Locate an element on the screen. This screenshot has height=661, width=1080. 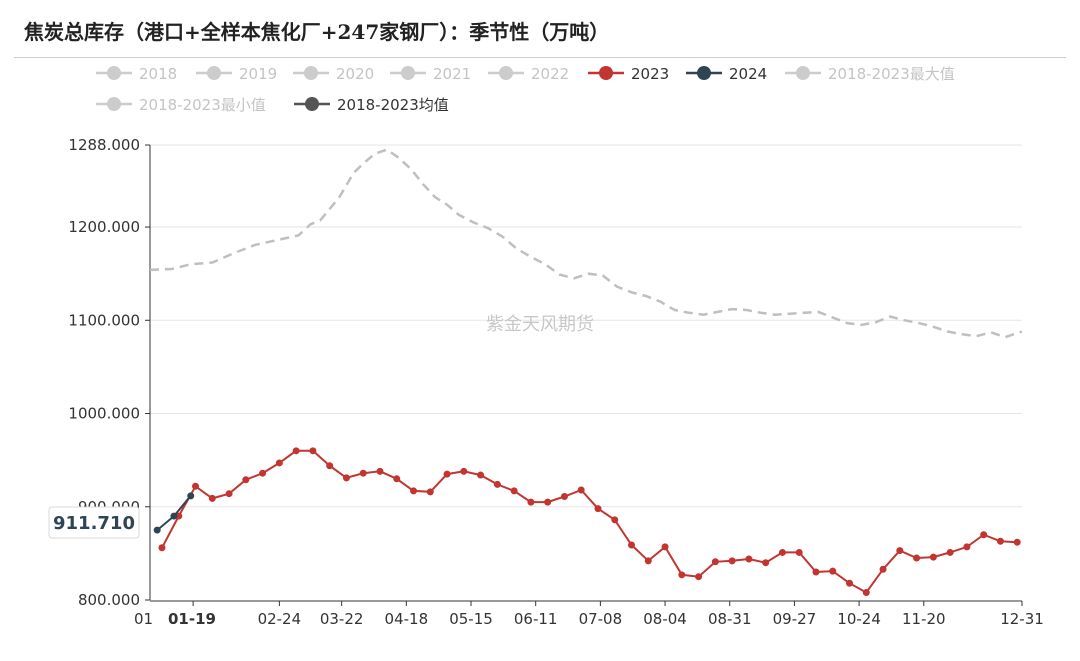
watermark: 紫金天风期货 is located at coordinates (540, 324).